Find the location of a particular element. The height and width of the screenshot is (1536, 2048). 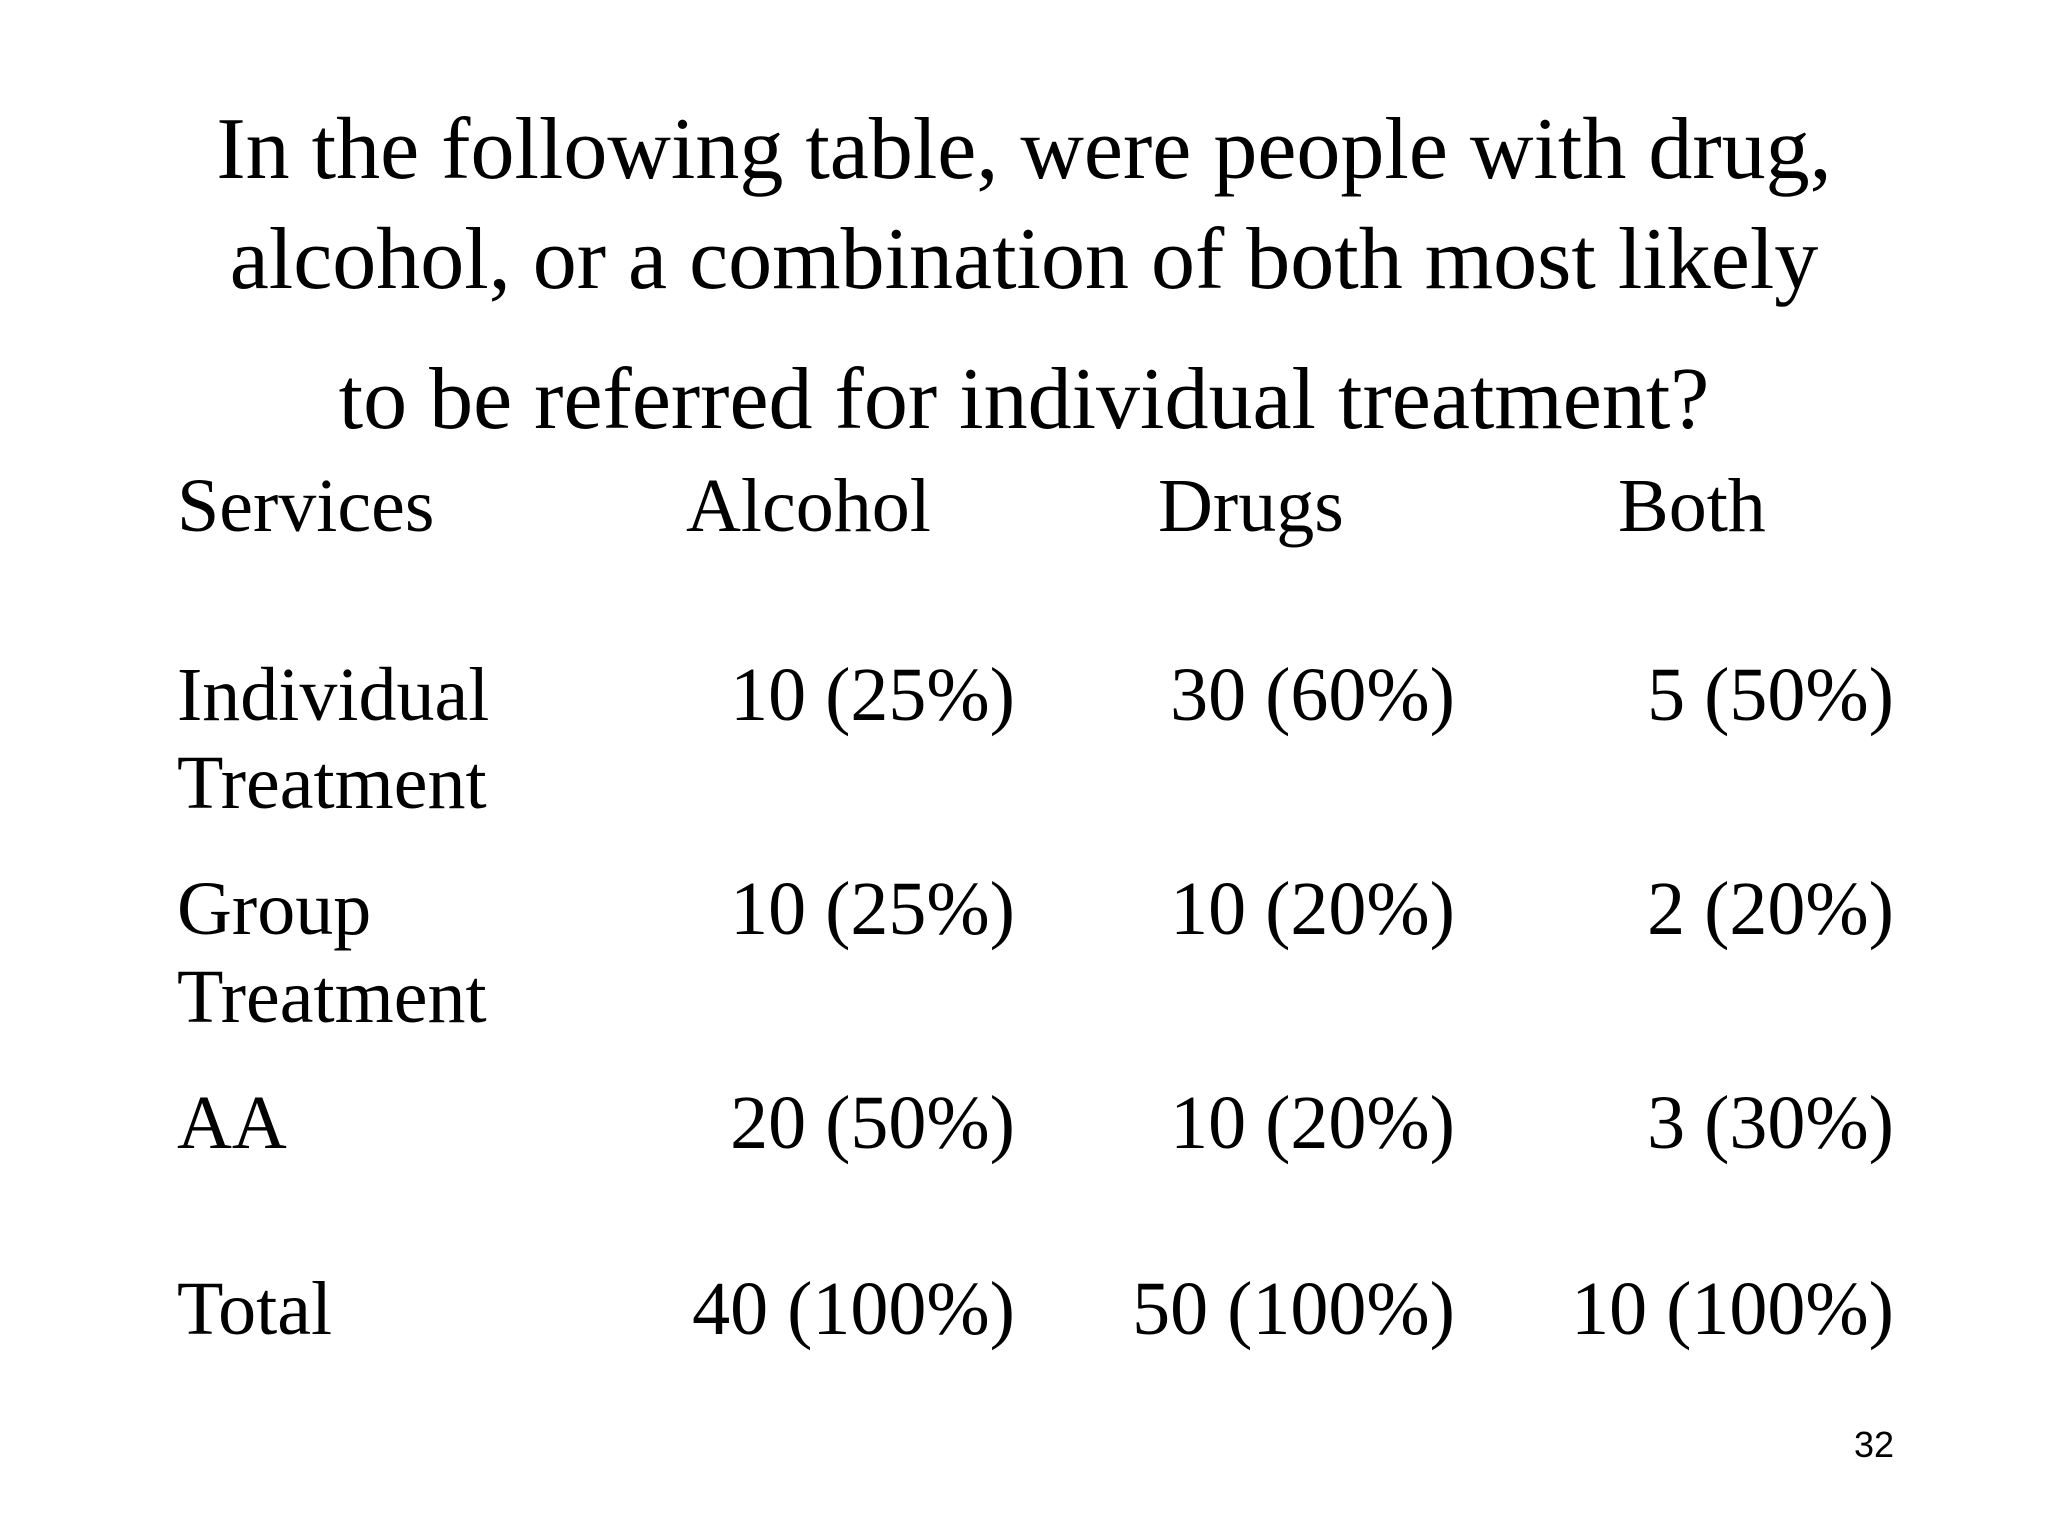

row-label-group-2: Treatment is located at coordinates (332, 997).